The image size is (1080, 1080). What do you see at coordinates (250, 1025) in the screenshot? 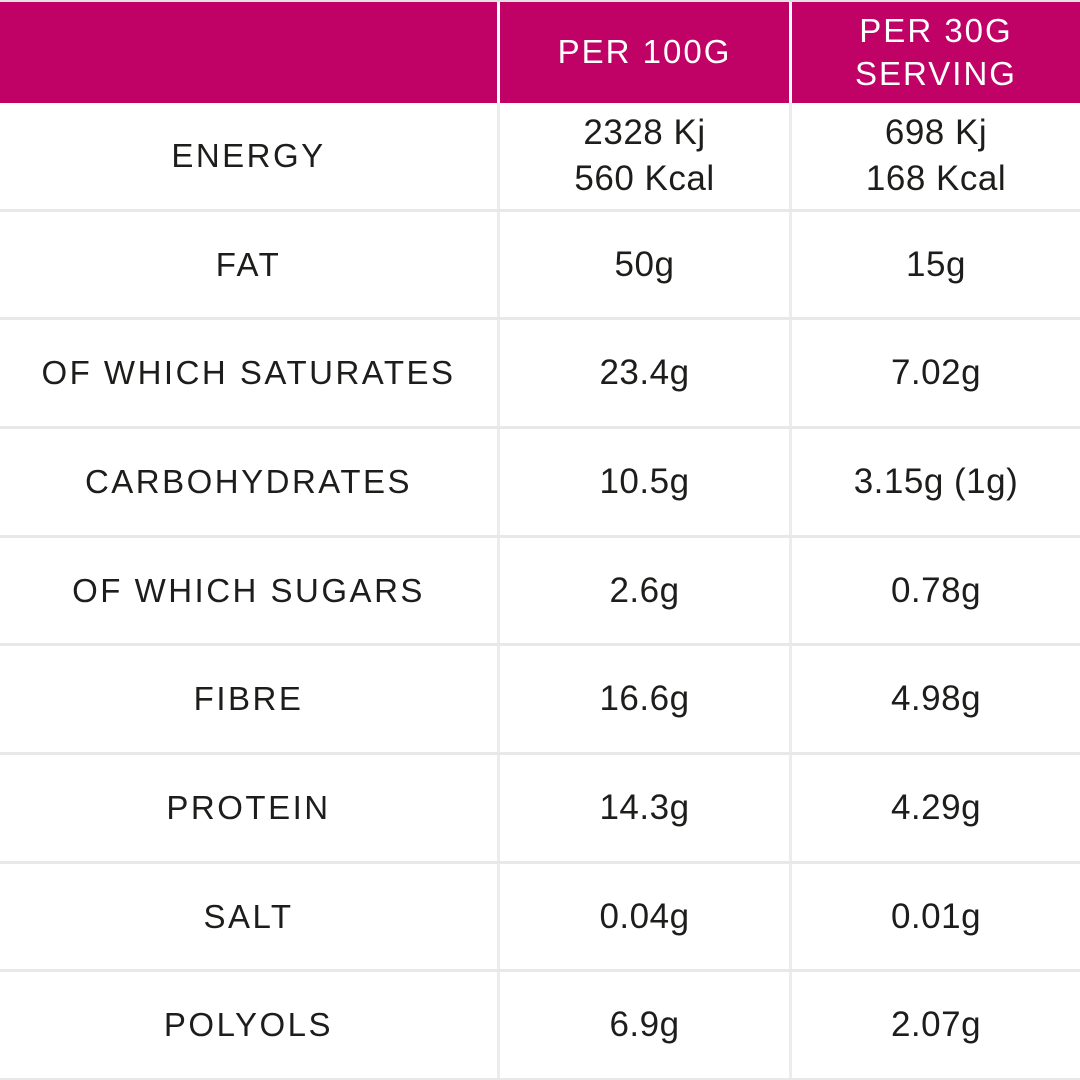
I see `row-label: POLYOLS` at bounding box center [250, 1025].